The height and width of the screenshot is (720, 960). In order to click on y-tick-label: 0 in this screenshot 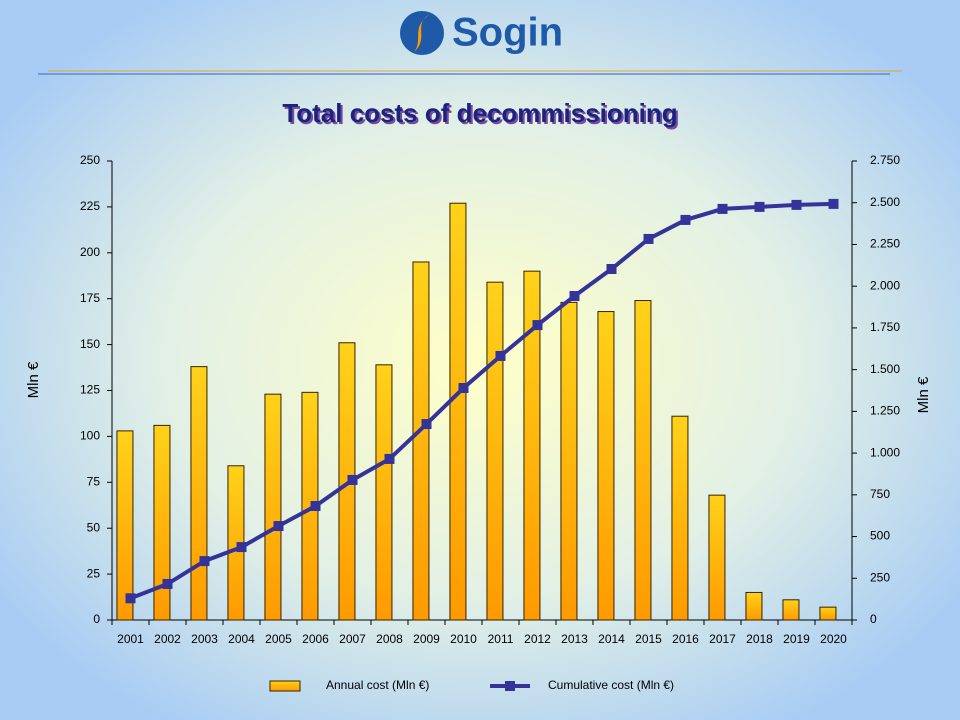, I will do `click(96, 619)`.